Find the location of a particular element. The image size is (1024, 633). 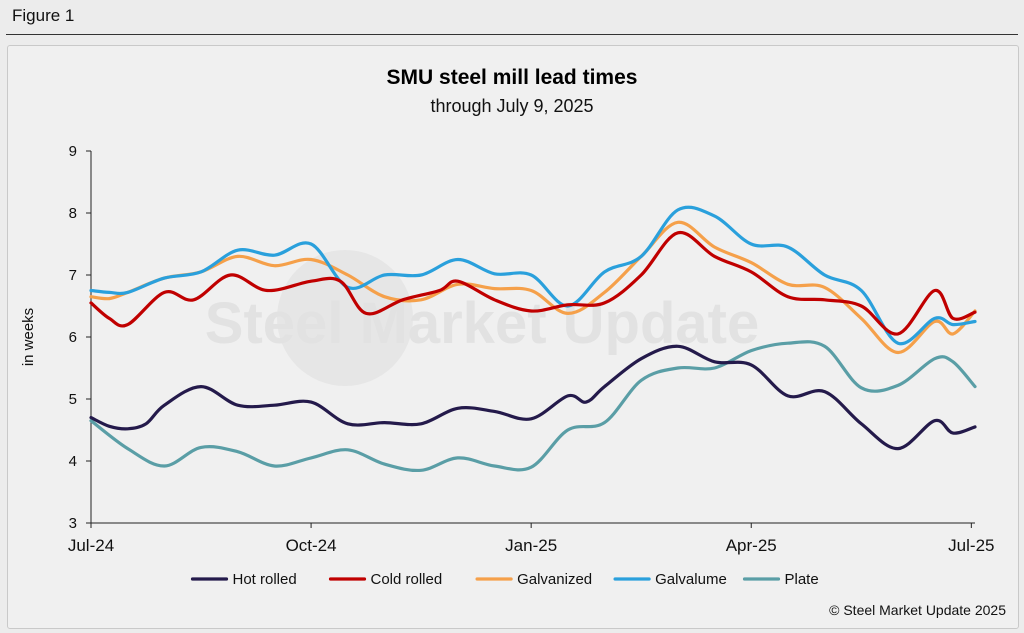

y-tick-label: 4 is located at coordinates (73, 461).